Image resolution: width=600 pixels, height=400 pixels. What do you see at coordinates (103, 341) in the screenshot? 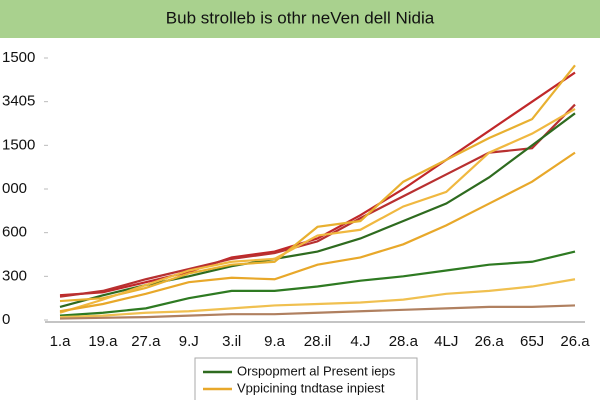
I see `x-tick-label: 19.a` at bounding box center [103, 341].